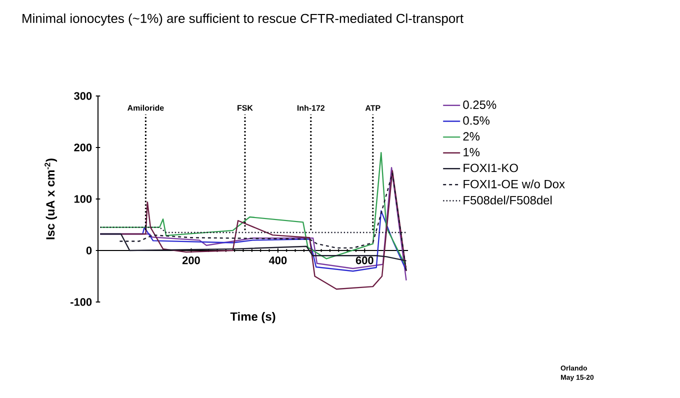 This screenshot has width=680, height=398. I want to click on y-tick-label: 0, so click(89, 250).